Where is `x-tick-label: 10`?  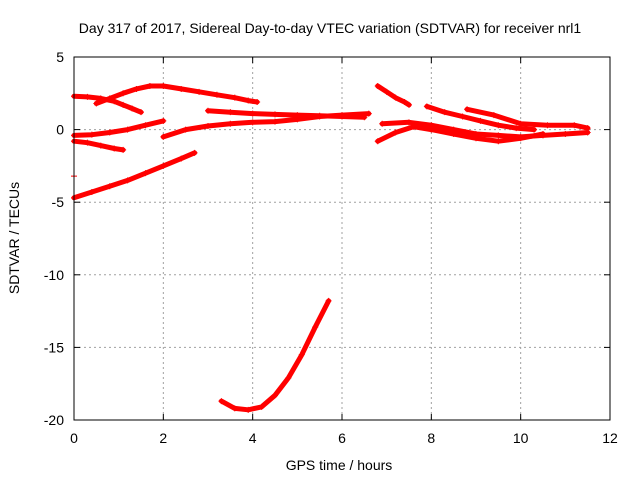 x-tick-label: 10 is located at coordinates (521, 438).